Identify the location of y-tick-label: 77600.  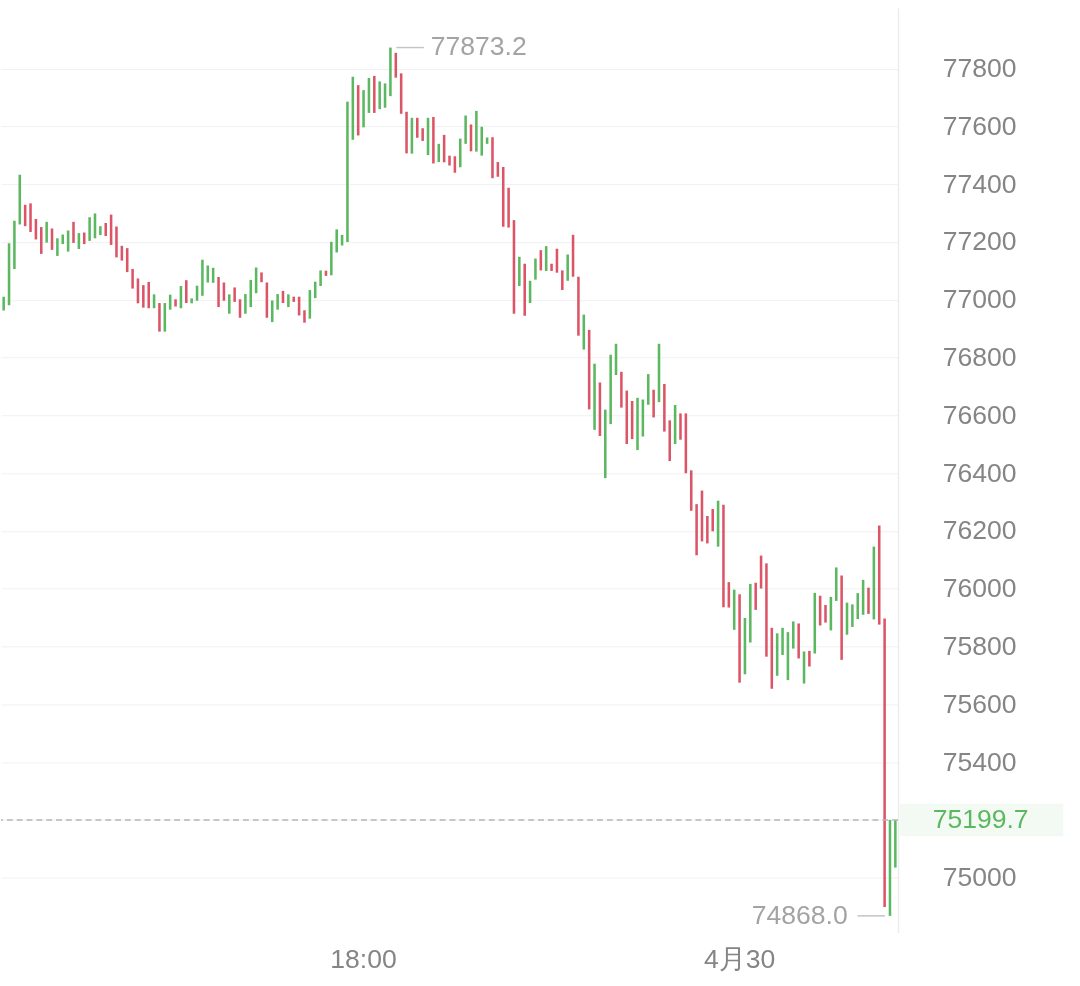
(979, 125).